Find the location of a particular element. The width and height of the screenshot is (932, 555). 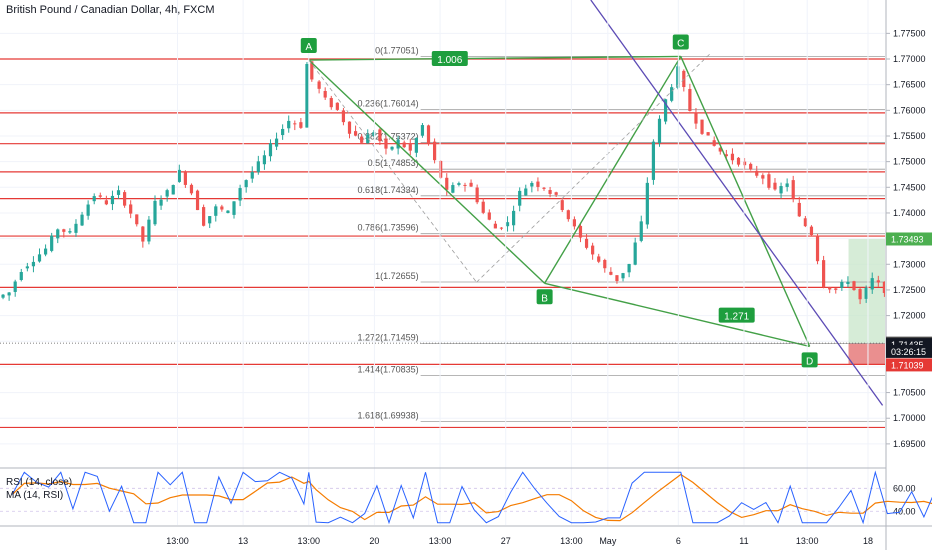

fib-label: 0.618(1.74334) is located at coordinates (388, 190).